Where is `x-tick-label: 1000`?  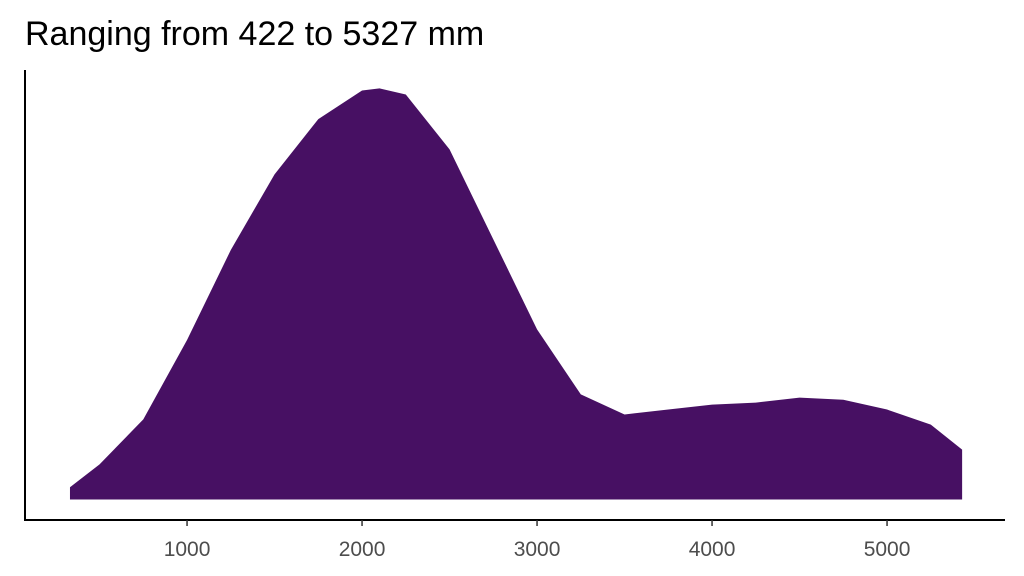 x-tick-label: 1000 is located at coordinates (187, 549).